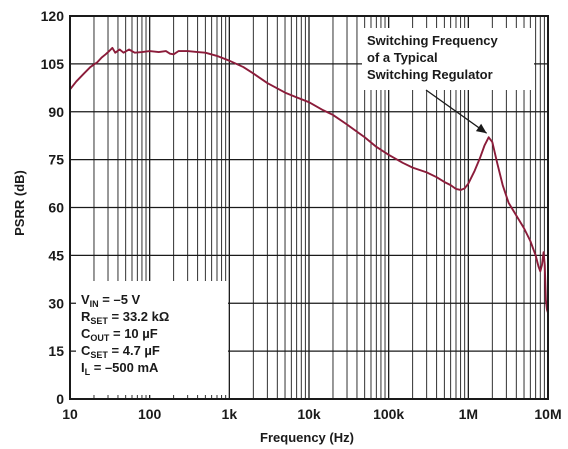  What do you see at coordinates (56, 303) in the screenshot?
I see `y-tick-label: 30` at bounding box center [56, 303].